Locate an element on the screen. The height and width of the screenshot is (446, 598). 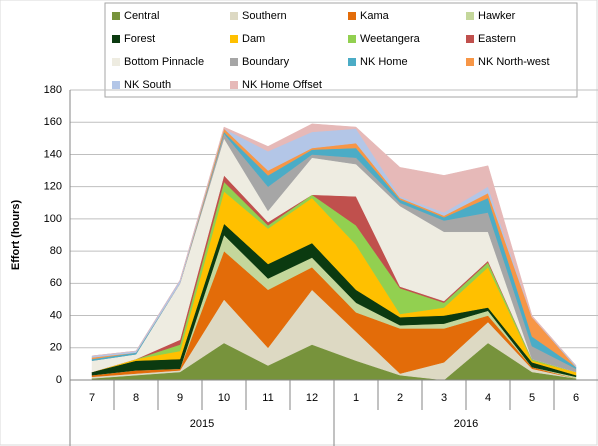
x-tick-label: 10 is located at coordinates (224, 398).